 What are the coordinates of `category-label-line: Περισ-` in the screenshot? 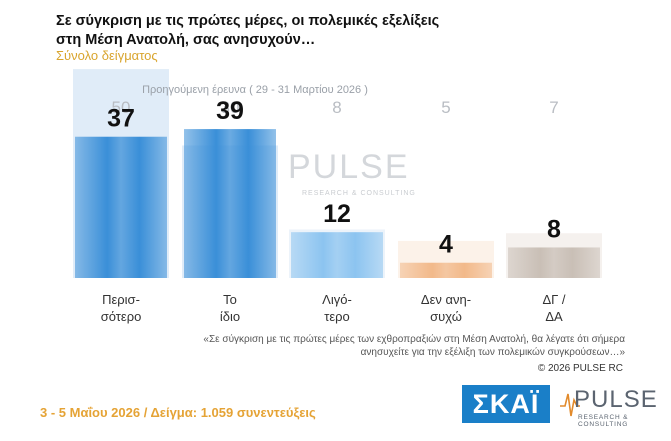 It's located at (121, 299).